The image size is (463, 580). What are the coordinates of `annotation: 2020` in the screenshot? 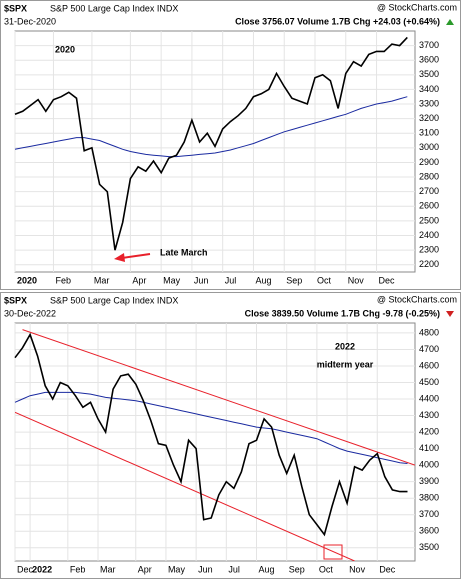 It's located at (65, 49).